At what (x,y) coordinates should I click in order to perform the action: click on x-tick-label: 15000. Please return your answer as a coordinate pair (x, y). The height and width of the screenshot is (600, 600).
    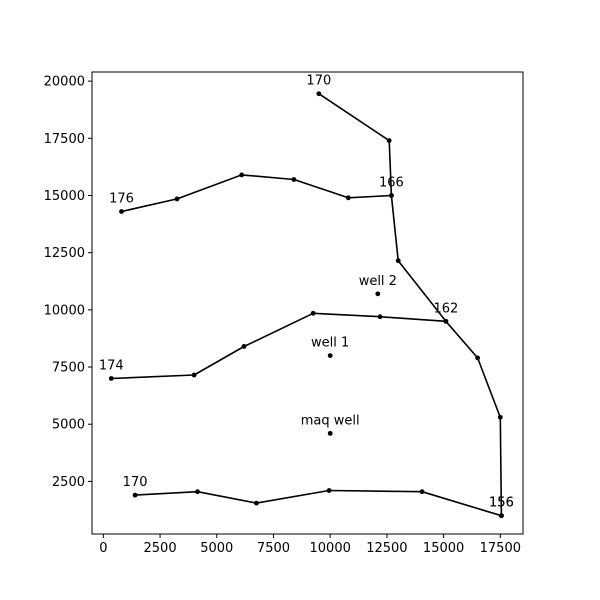
    Looking at the image, I should click on (443, 548).